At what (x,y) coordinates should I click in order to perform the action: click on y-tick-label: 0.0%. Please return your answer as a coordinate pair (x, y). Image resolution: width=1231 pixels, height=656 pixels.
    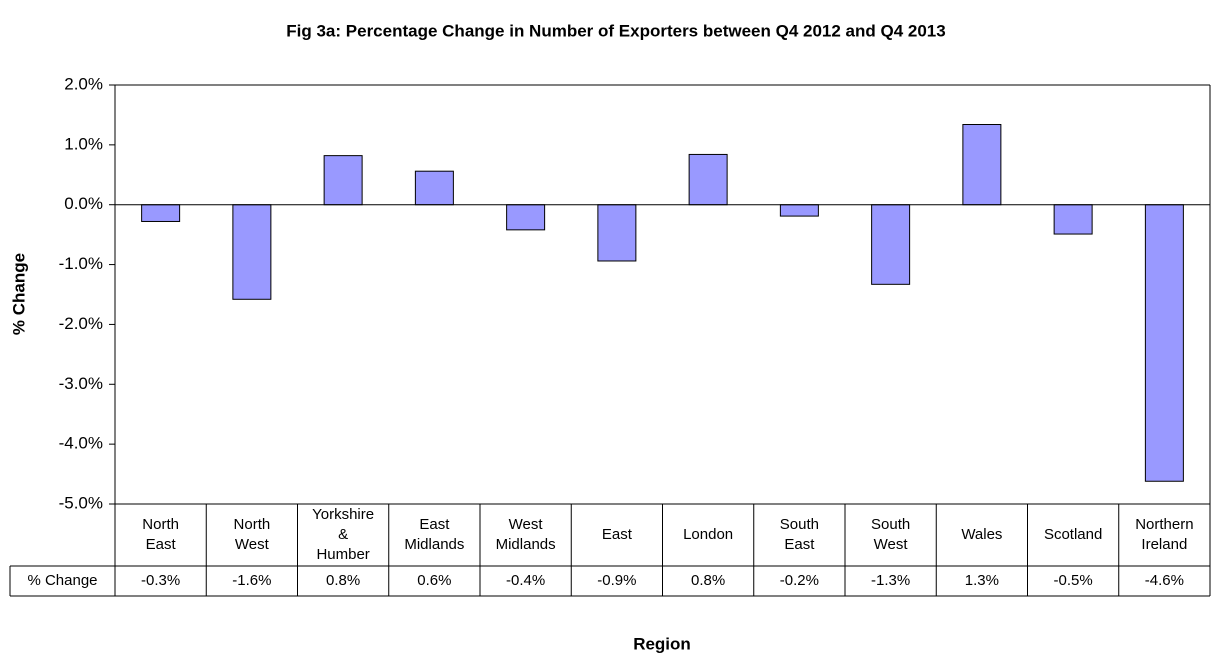
    Looking at the image, I should click on (83, 203).